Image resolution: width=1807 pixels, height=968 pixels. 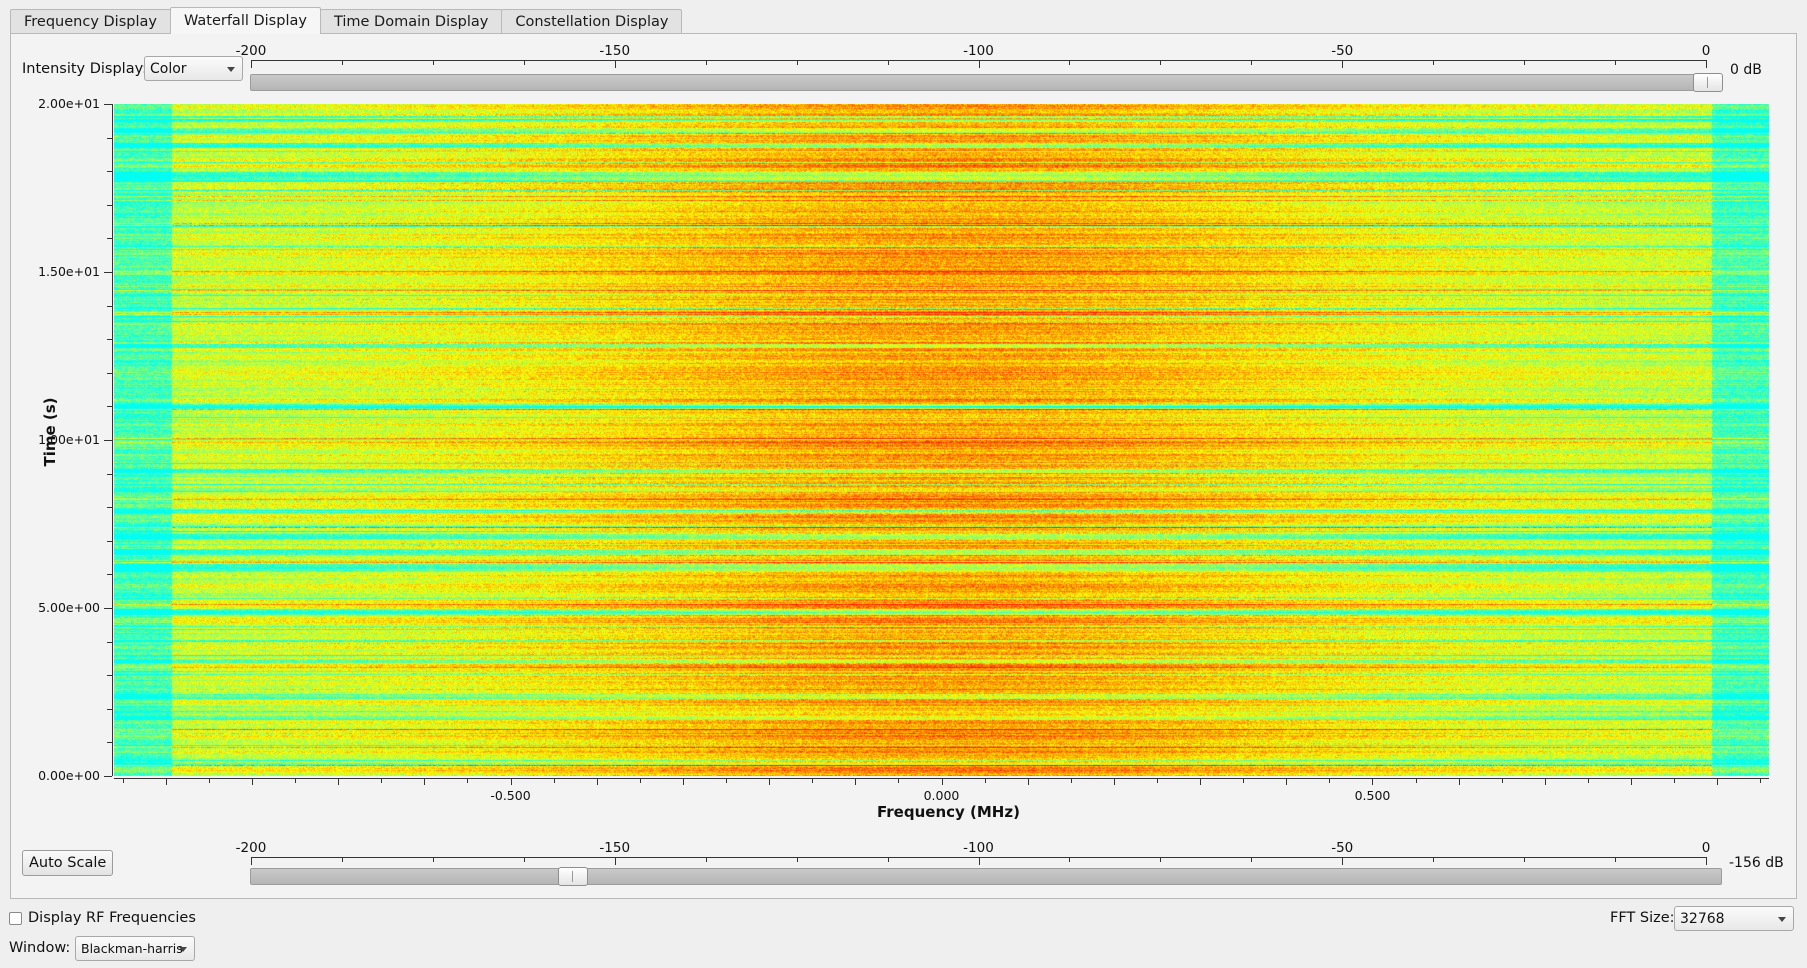 I want to click on intensity-display-value: Color, so click(x=168, y=68).